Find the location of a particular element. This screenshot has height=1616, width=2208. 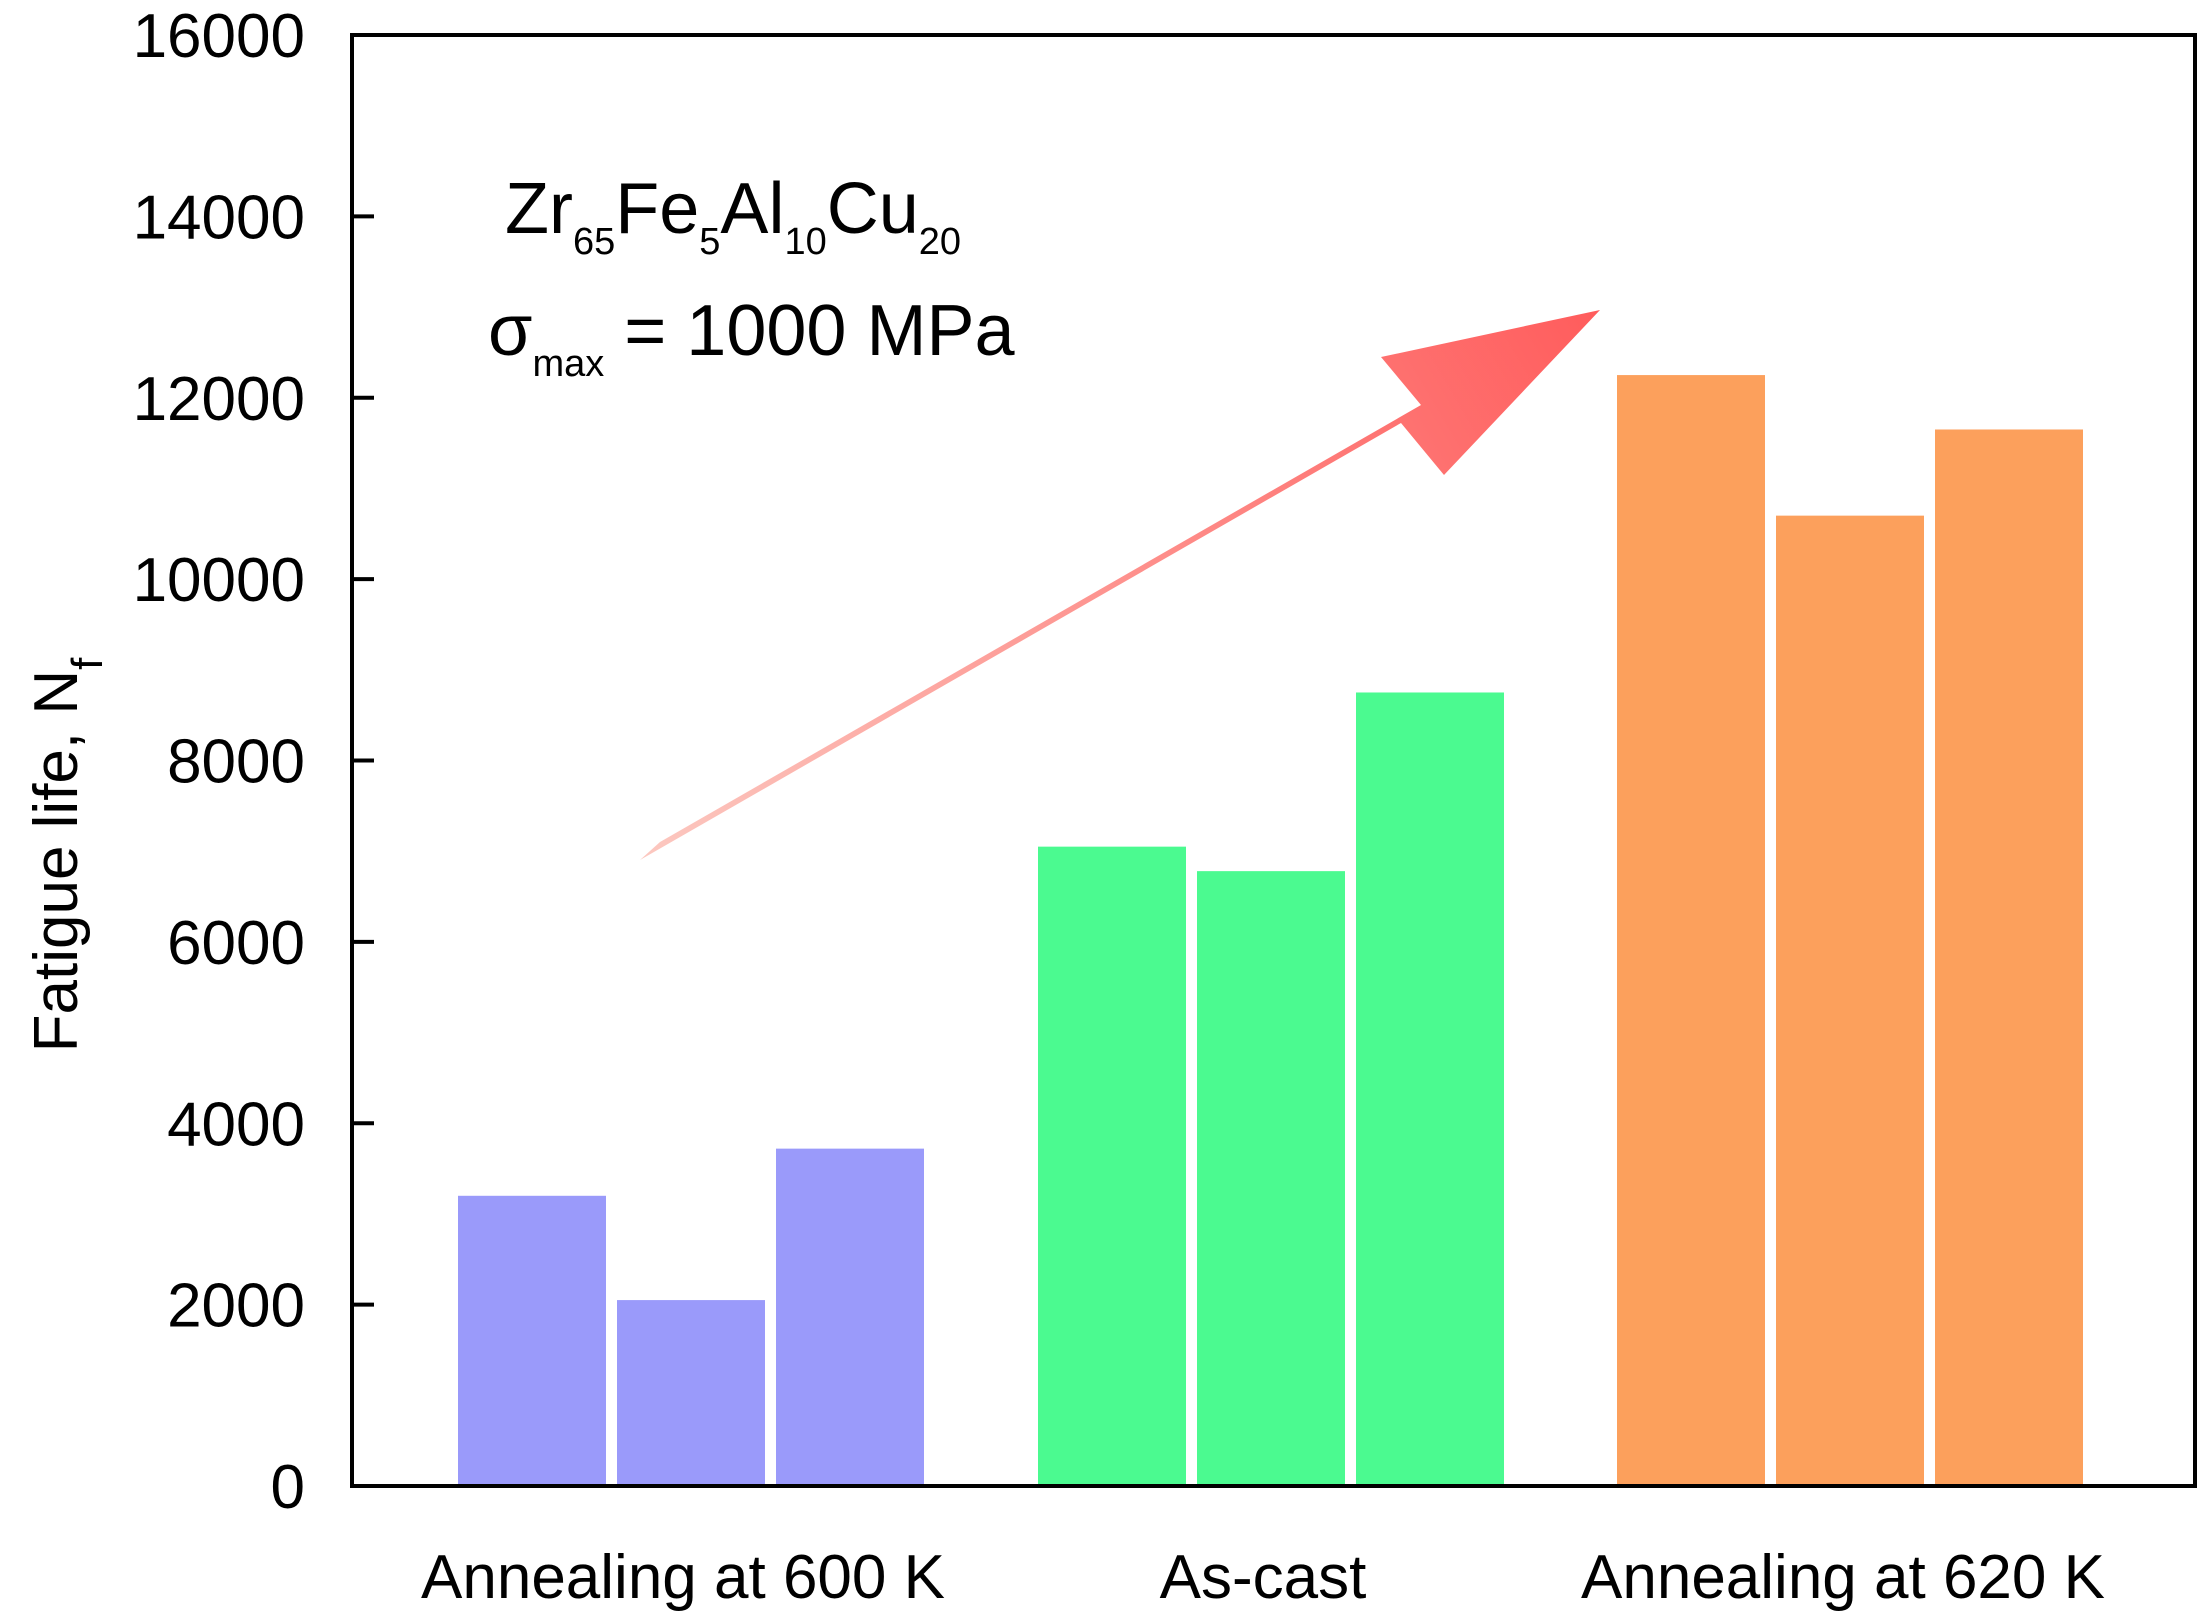

y-tick-label-6: 12000 is located at coordinates (219, 399).